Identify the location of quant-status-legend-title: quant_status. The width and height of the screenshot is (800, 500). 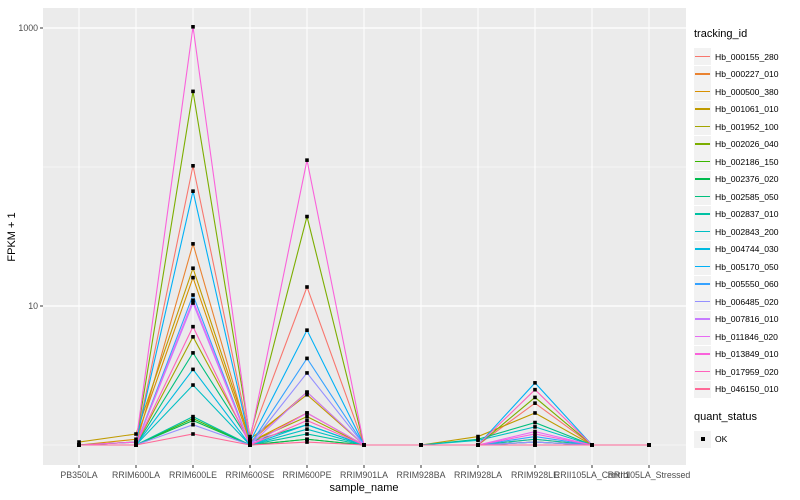
(725, 416).